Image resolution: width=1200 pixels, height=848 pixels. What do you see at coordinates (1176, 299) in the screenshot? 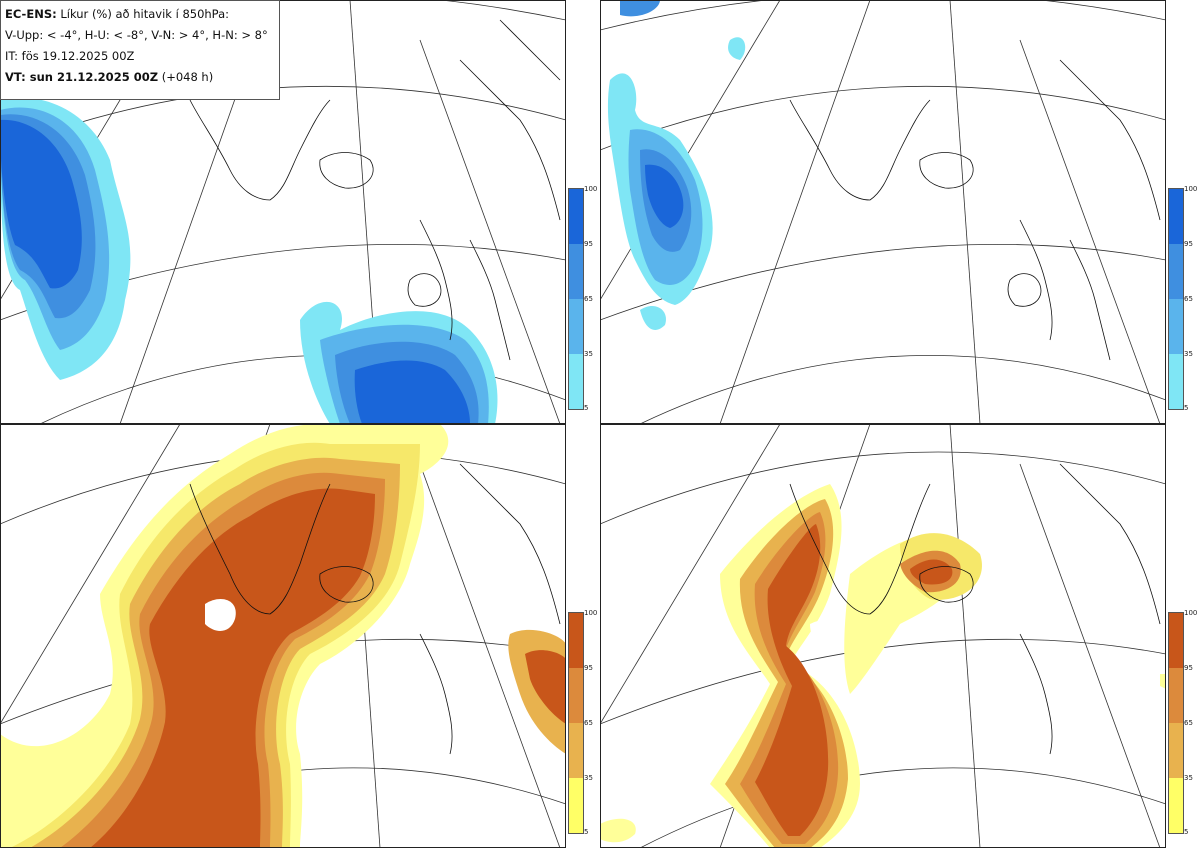
I see `colorbar-cold-right` at bounding box center [1176, 299].